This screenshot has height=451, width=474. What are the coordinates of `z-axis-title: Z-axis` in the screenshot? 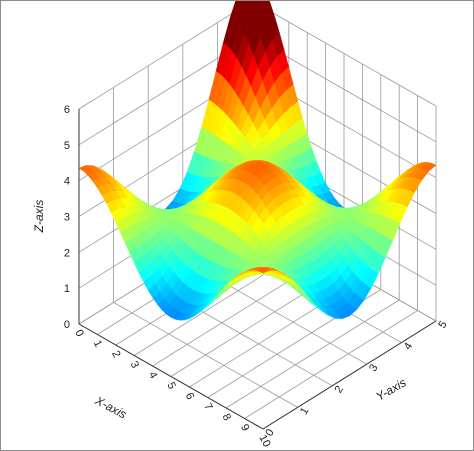 It's located at (39, 217).